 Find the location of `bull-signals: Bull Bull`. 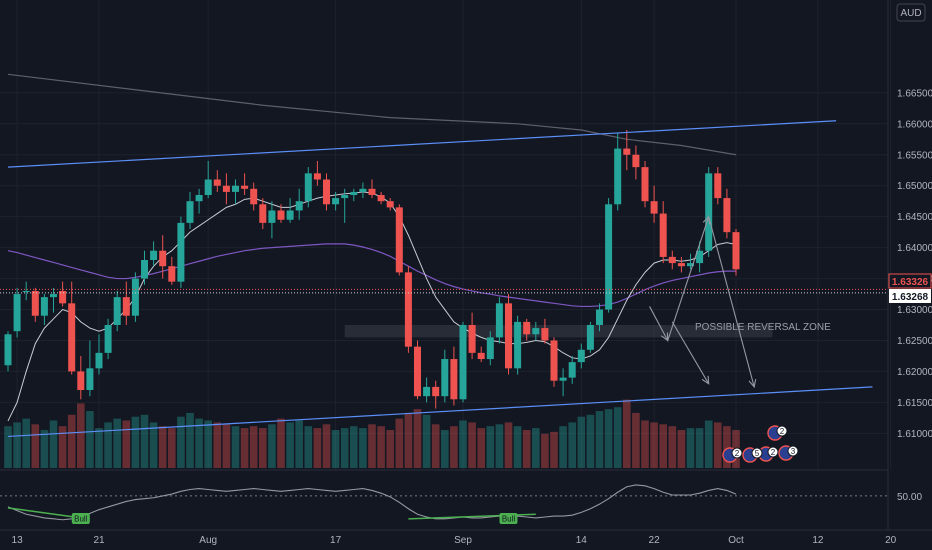

bull-signals: Bull Bull is located at coordinates (294, 518).